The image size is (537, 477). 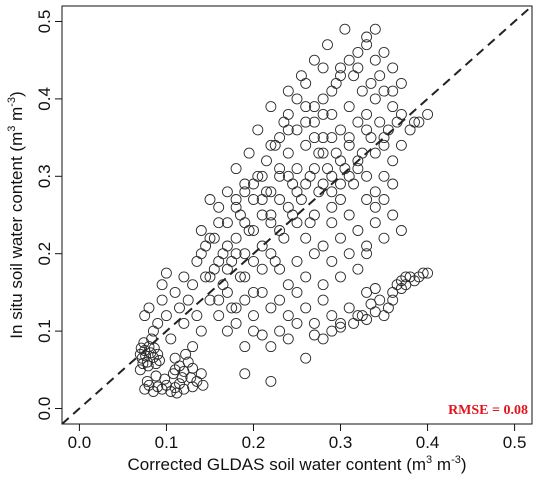 I want to click on y-tick-label: 0.1, so click(x=44, y=331).